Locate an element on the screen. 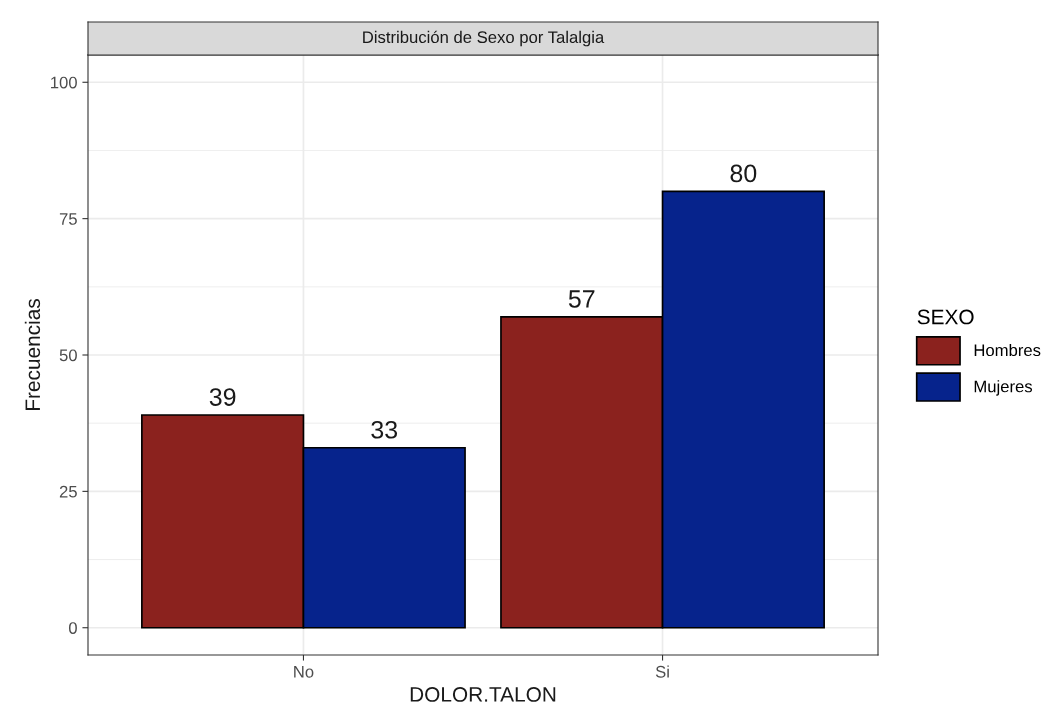 The width and height of the screenshot is (1050, 713). y-axis-title: Frecuencias is located at coordinates (32, 355).